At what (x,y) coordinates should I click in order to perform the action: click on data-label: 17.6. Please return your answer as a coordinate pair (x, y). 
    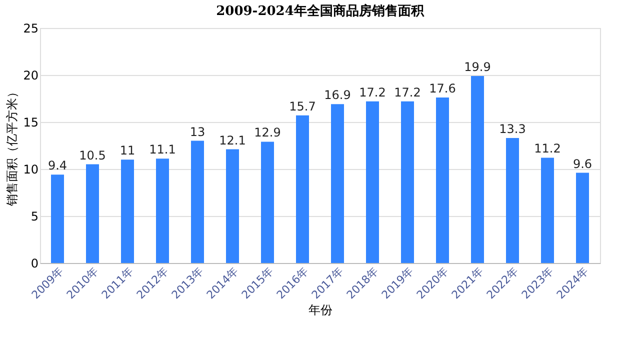
    Looking at the image, I should click on (442, 89).